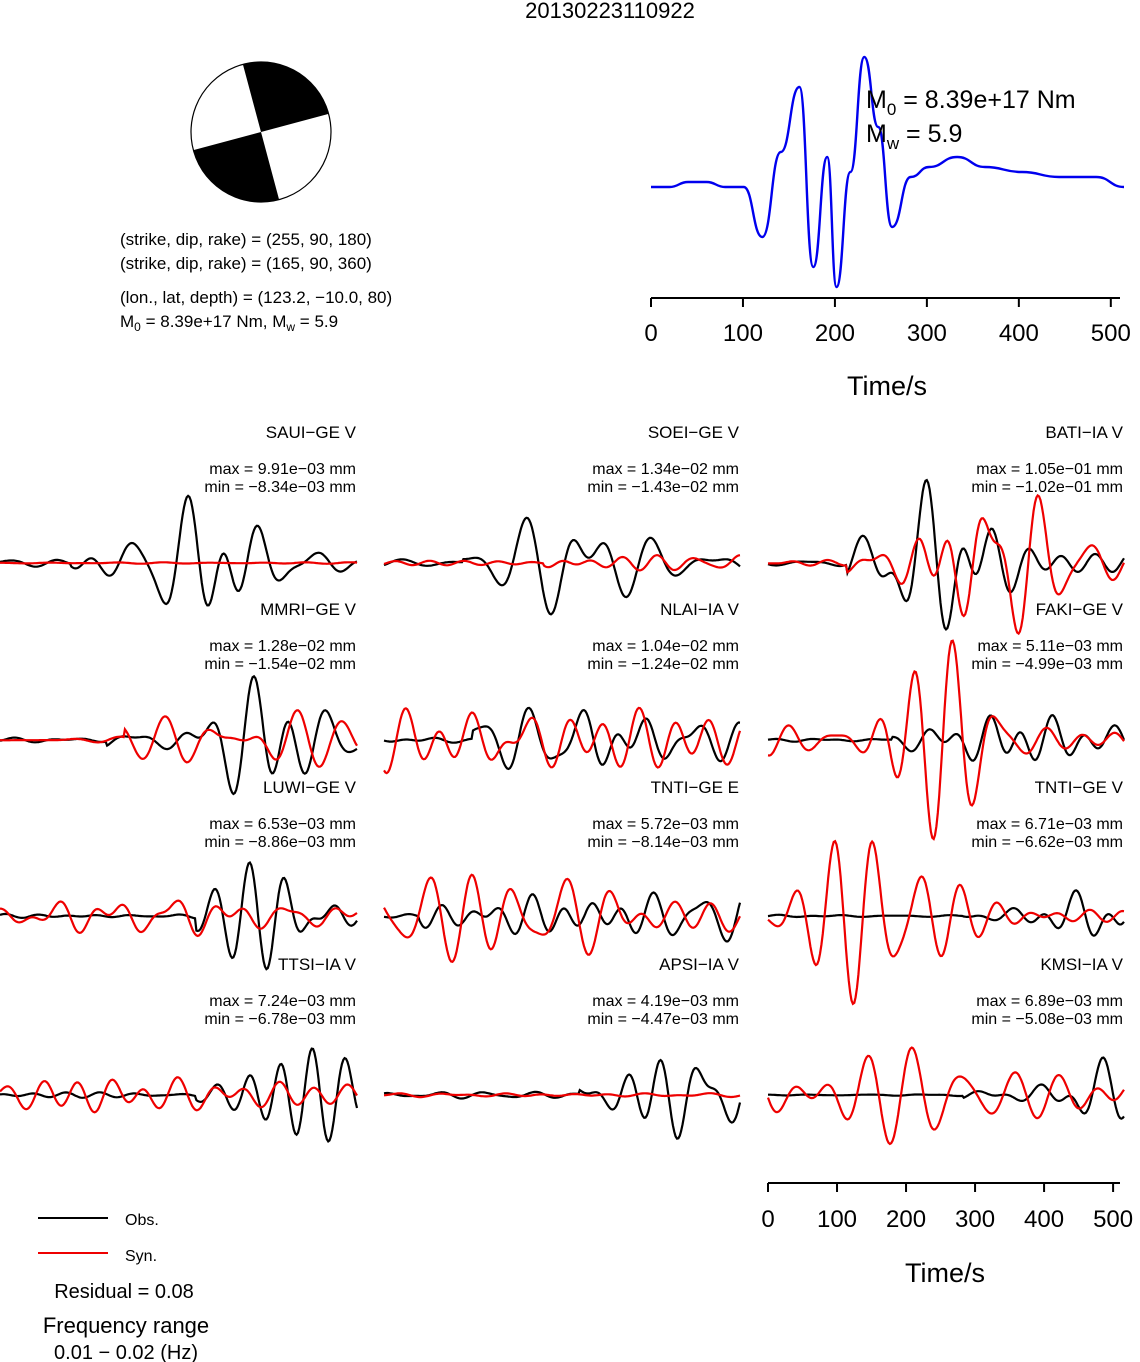 The image size is (1140, 1362). What do you see at coordinates (665, 646) in the screenshot?
I see `station-max-amplitude: max = 1.04e−02 mm` at bounding box center [665, 646].